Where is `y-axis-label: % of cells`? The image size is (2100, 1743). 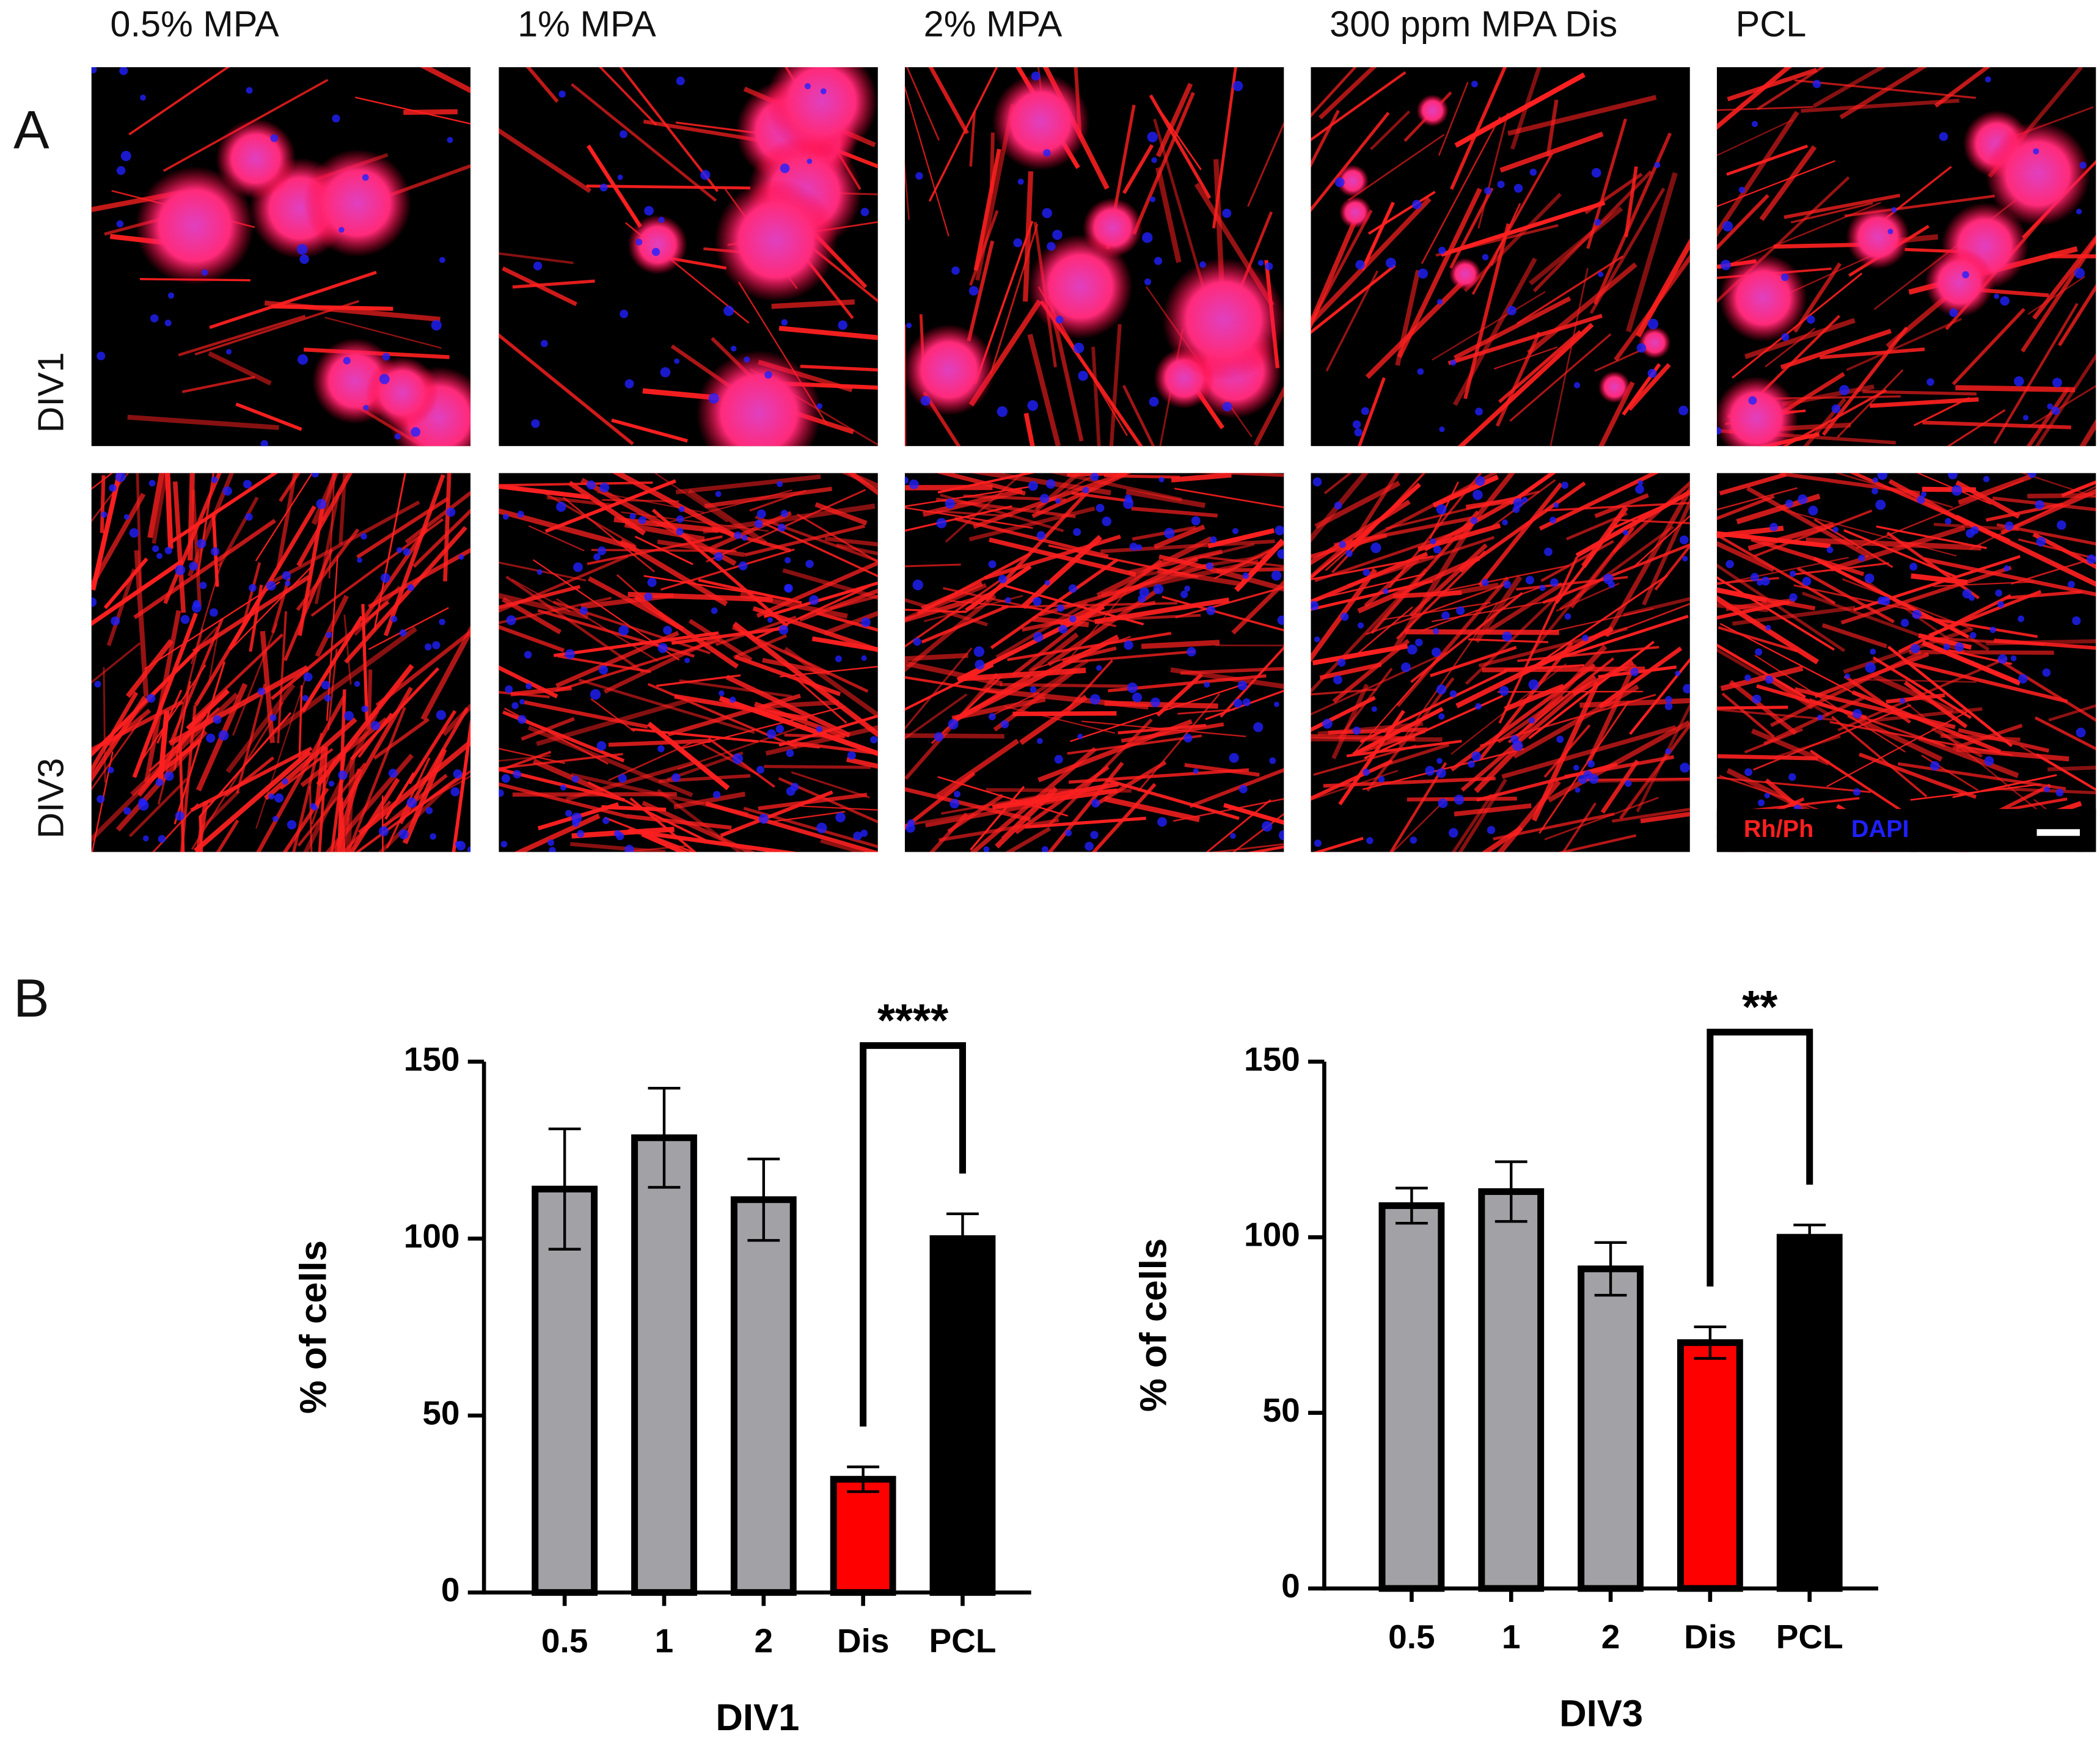 y-axis-label: % of cells is located at coordinates (313, 1327).